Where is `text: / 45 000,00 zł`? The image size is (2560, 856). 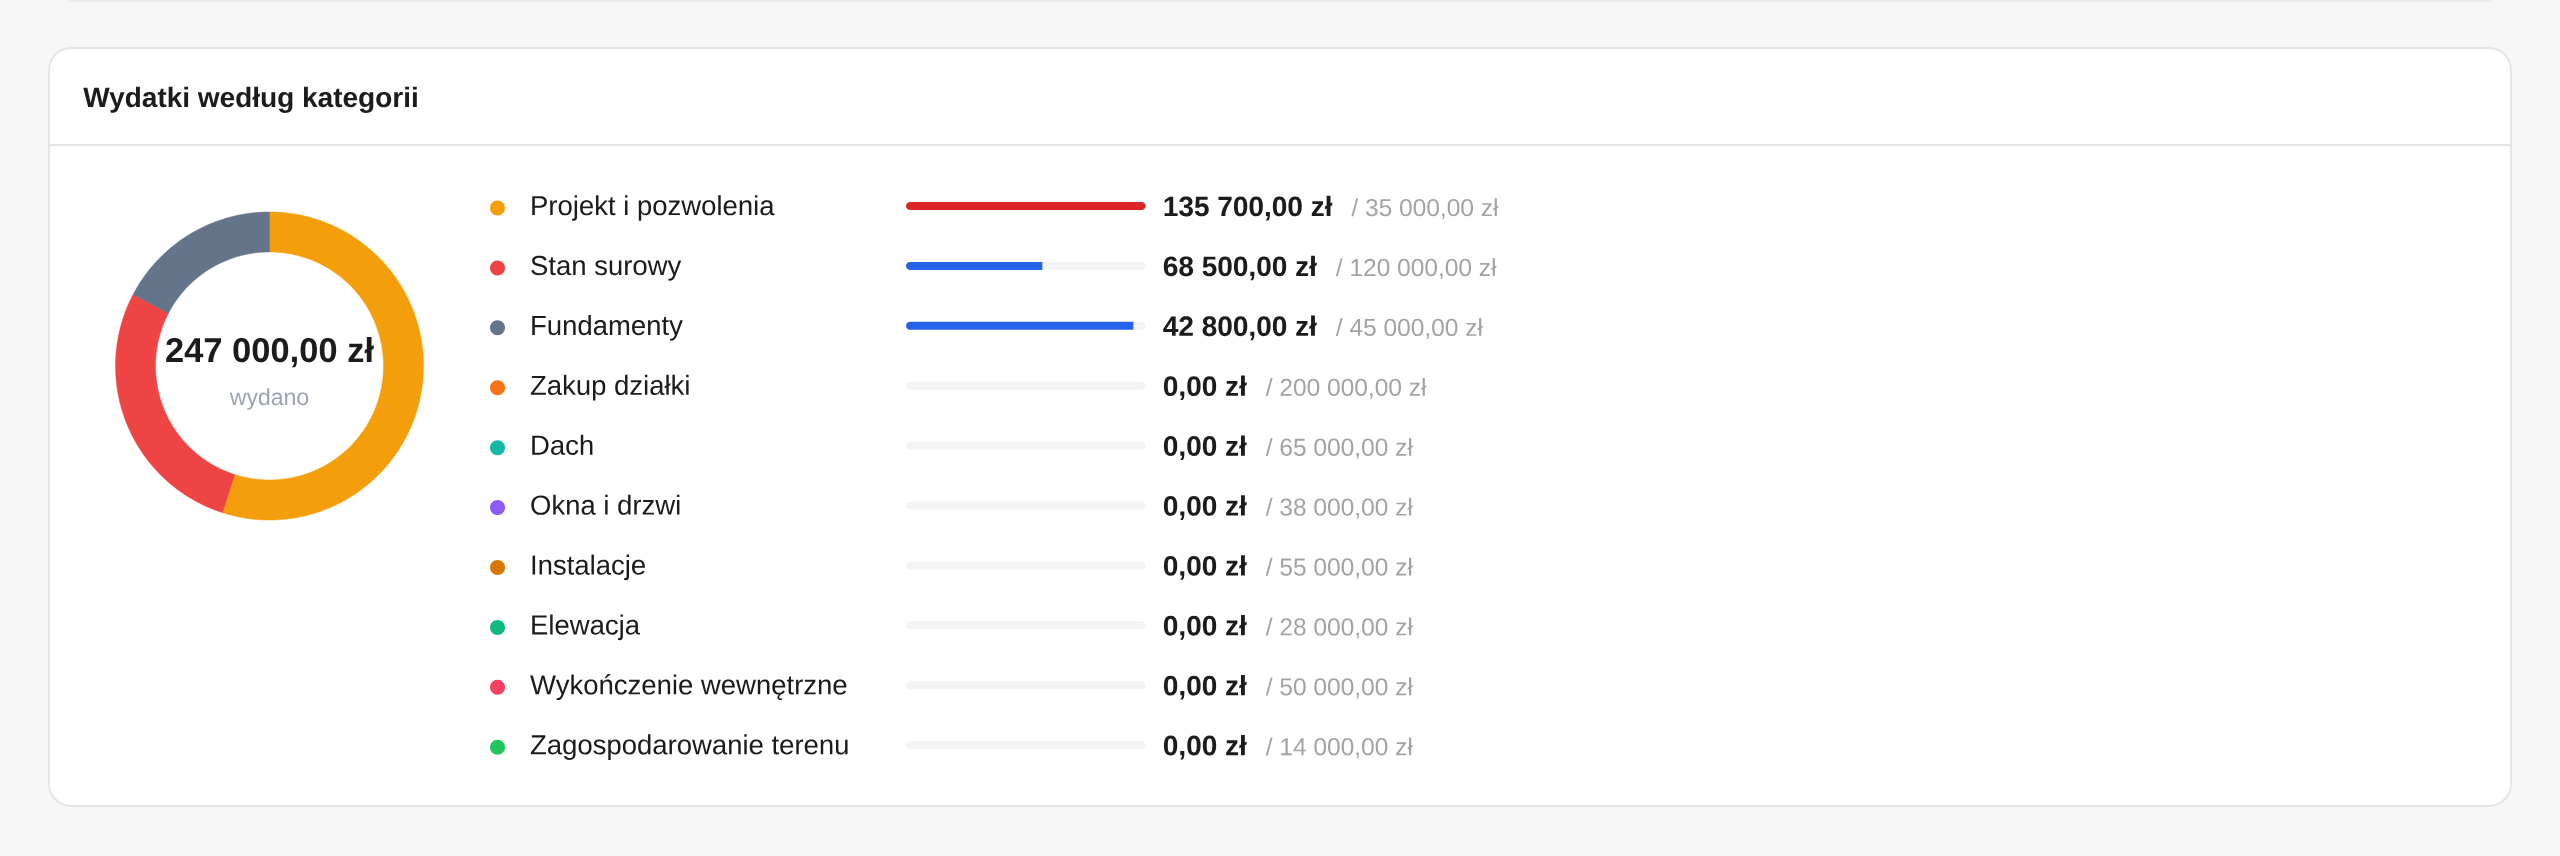 text: / 45 000,00 zł is located at coordinates (1409, 328).